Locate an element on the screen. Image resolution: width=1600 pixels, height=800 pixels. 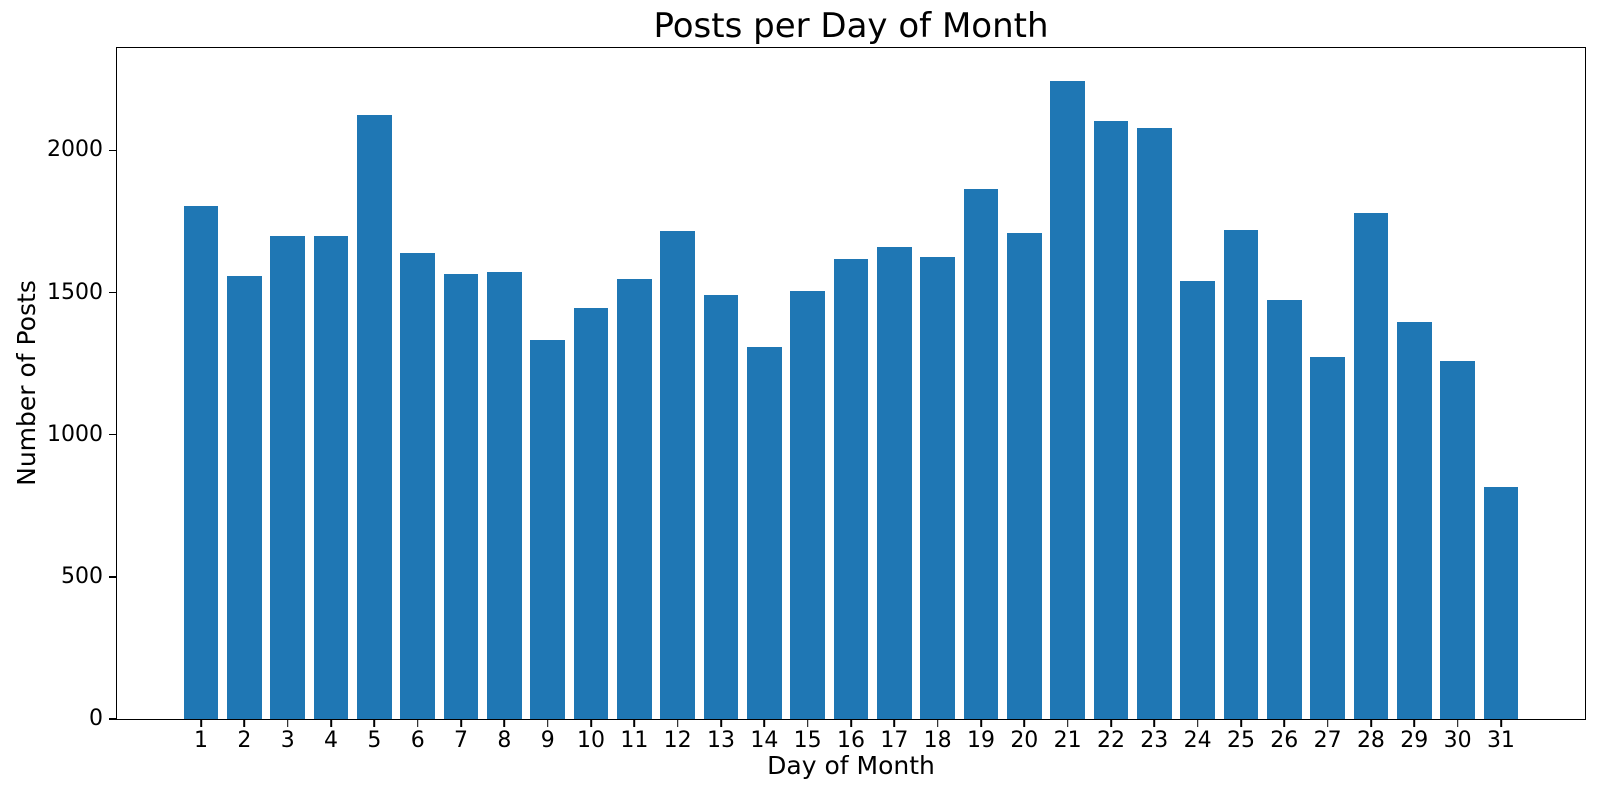
x-tick-label-25: 25 is located at coordinates (1240, 740).